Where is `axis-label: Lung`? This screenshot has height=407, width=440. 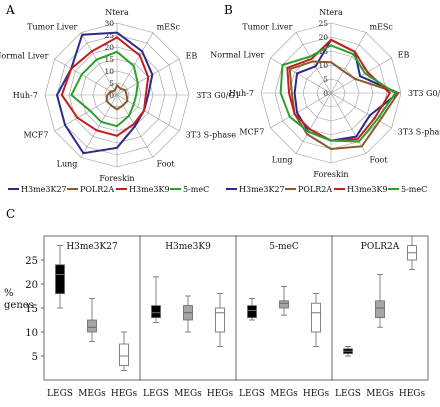
axis-label: Lung is located at coordinates (282, 160).